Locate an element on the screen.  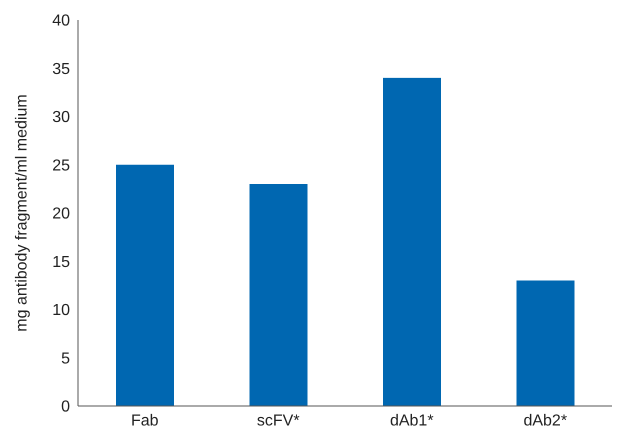
y-tick-label: 5 is located at coordinates (65, 359).